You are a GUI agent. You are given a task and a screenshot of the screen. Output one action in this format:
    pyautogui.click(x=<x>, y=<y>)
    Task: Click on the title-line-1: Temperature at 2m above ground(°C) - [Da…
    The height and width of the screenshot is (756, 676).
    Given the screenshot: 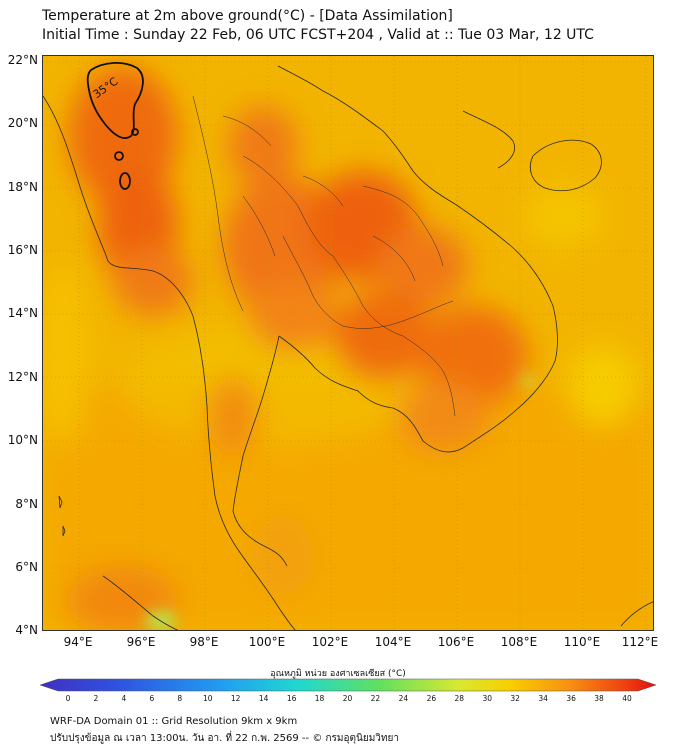 What is the action you would take?
    pyautogui.click(x=247, y=16)
    